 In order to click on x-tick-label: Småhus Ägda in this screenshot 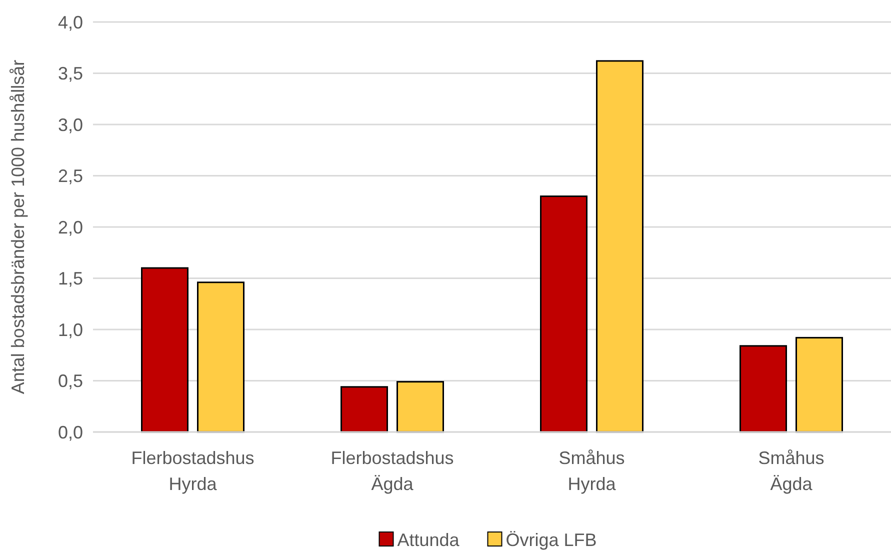, I will do `click(791, 471)`.